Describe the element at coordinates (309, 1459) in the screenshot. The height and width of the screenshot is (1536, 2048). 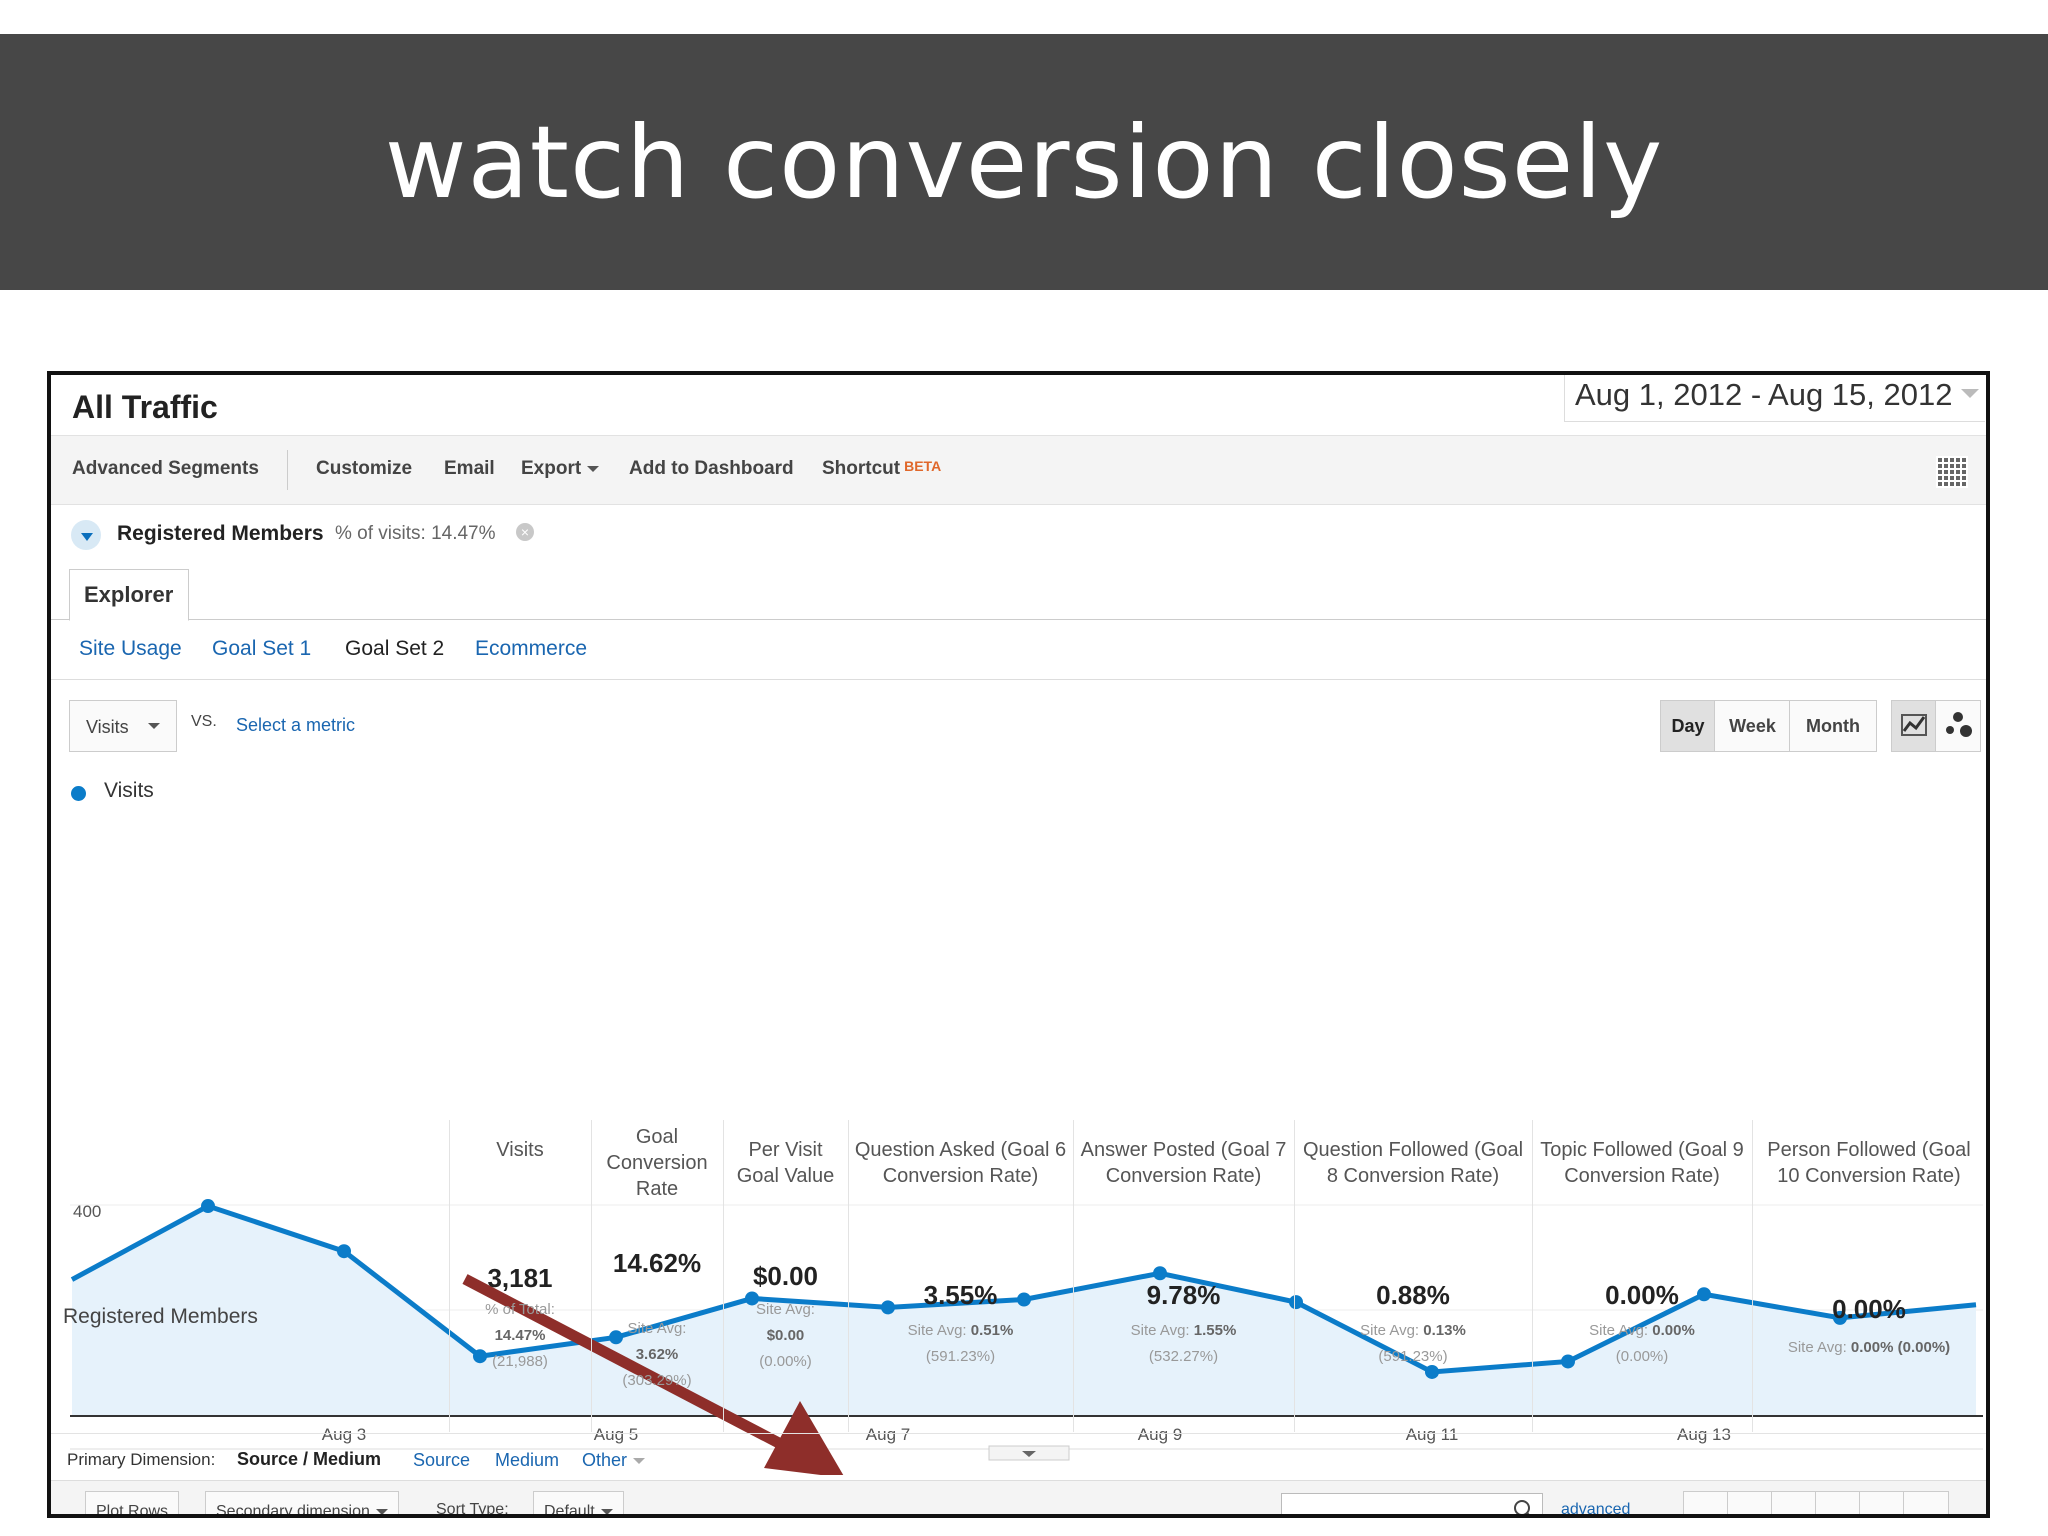
I see `dimension-source-medium: Source / Medium` at that location.